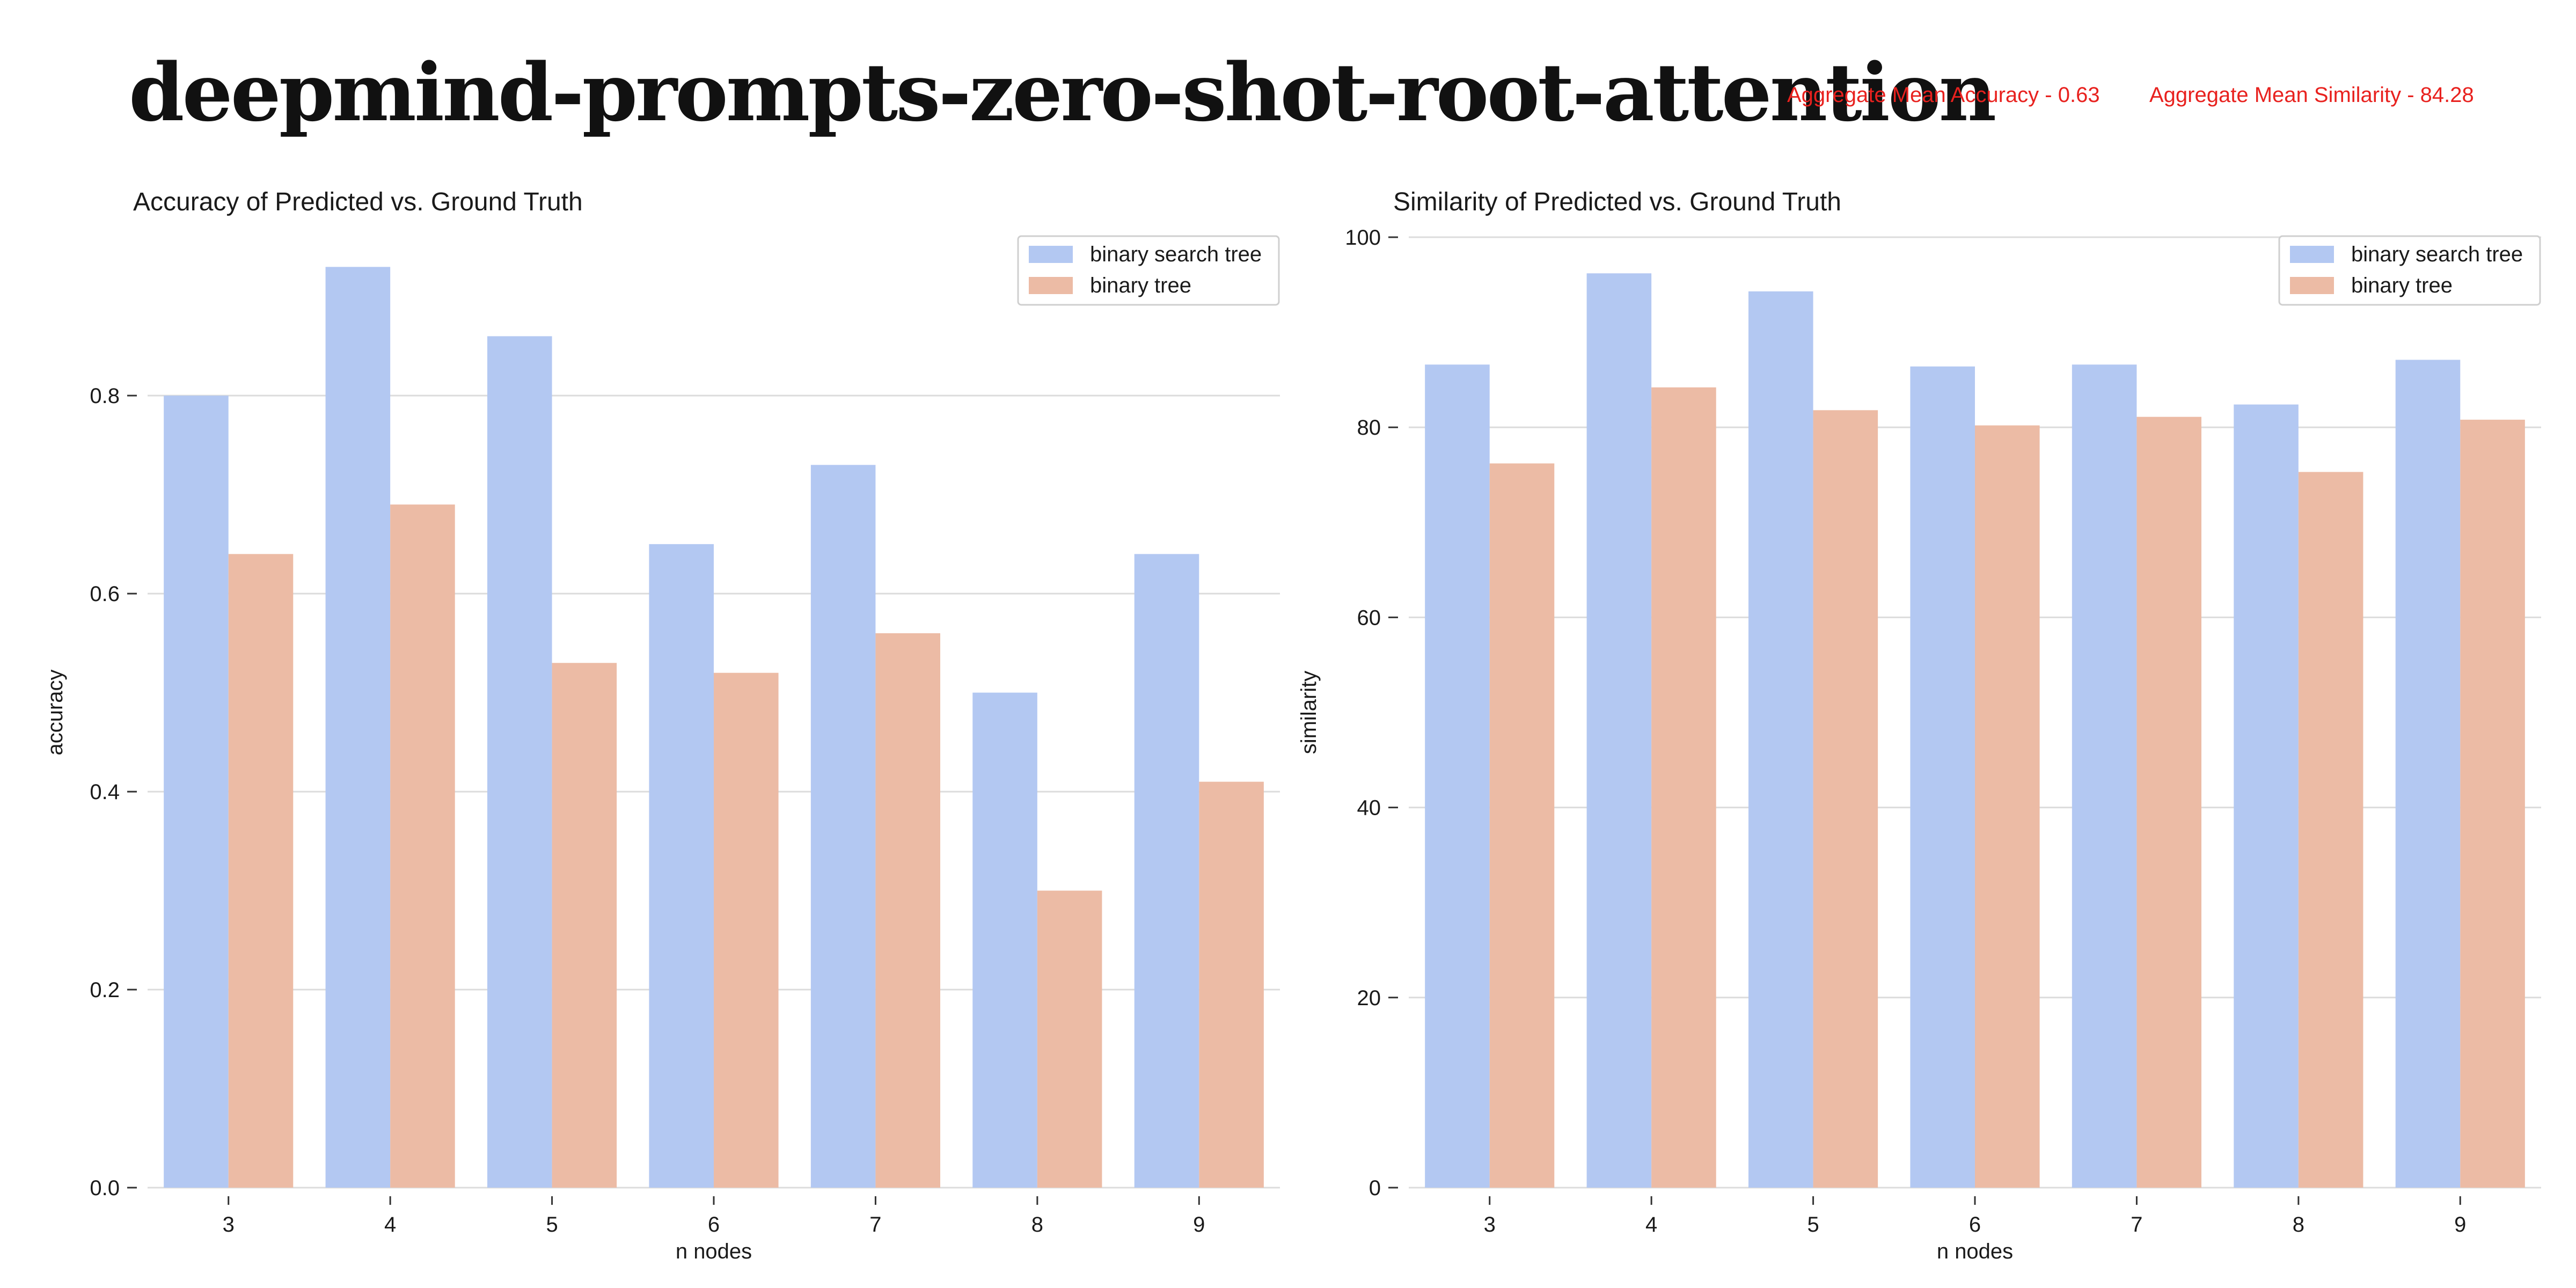  What do you see at coordinates (1309, 713) in the screenshot?
I see `y-axis-label: similarity` at bounding box center [1309, 713].